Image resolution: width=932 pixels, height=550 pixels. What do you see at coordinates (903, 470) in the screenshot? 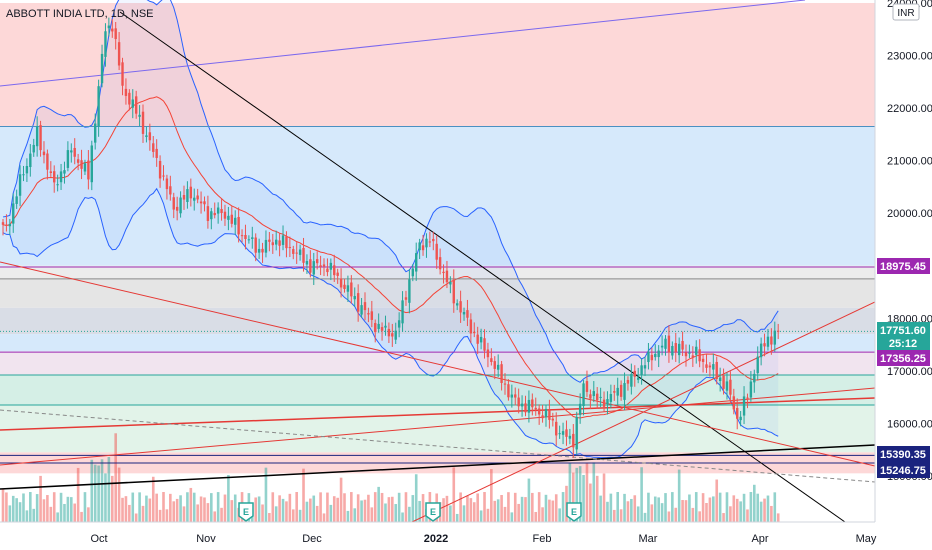
I see `price-label-level-4: 15246.75` at bounding box center [903, 470].